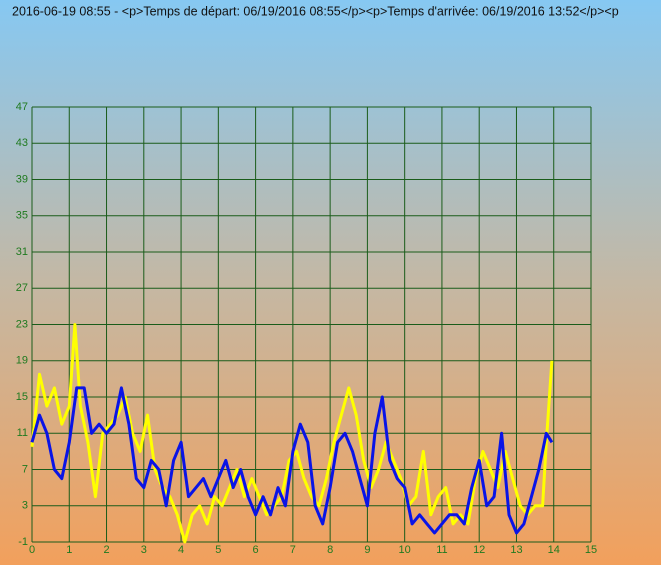  Describe the element at coordinates (405, 550) in the screenshot. I see `x-tick-label: 10` at that location.